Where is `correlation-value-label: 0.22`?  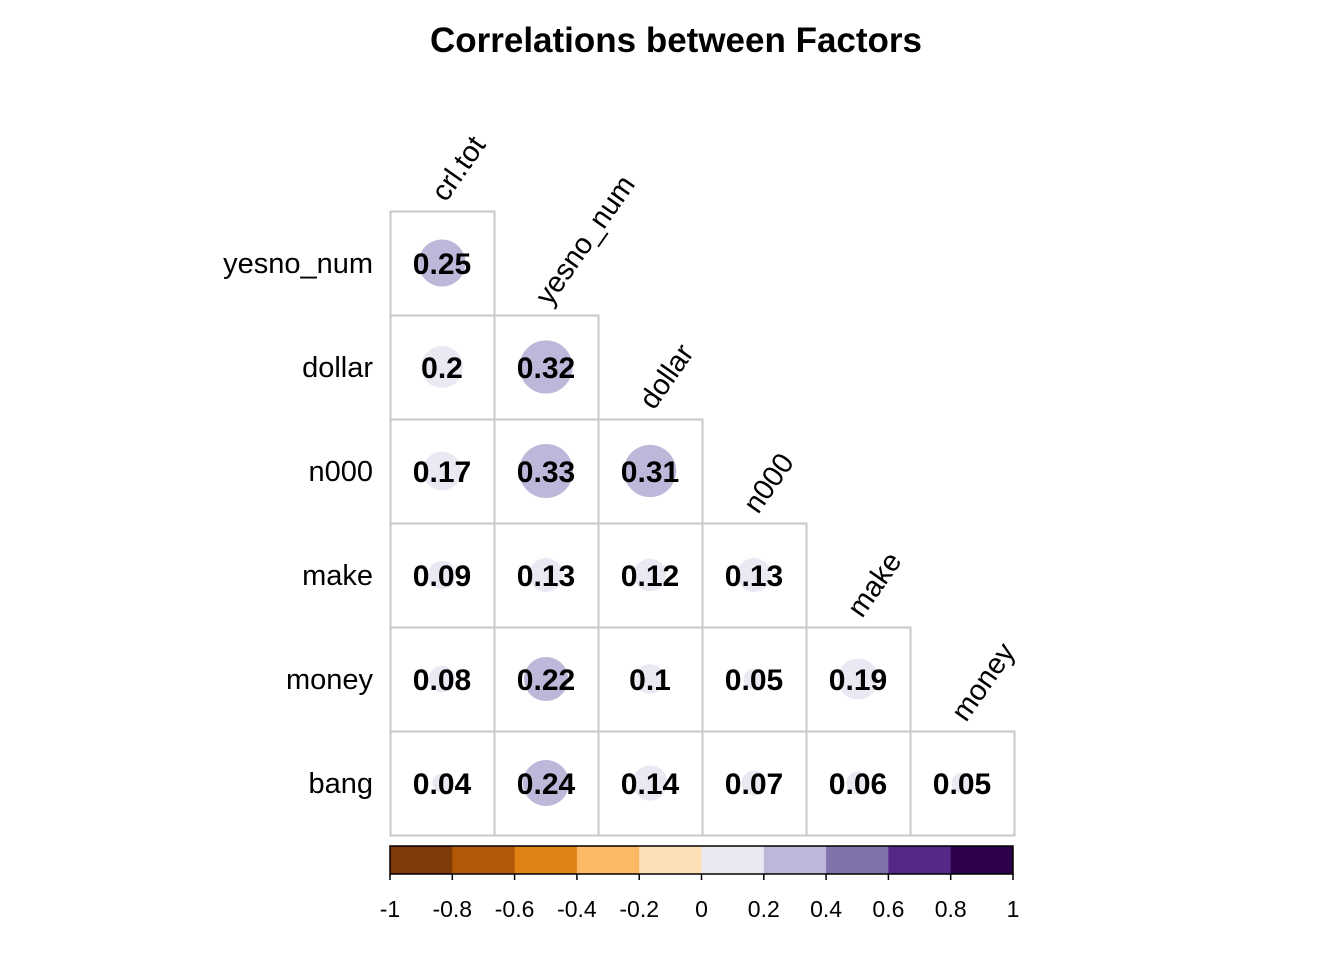 correlation-value-label: 0.22 is located at coordinates (546, 680).